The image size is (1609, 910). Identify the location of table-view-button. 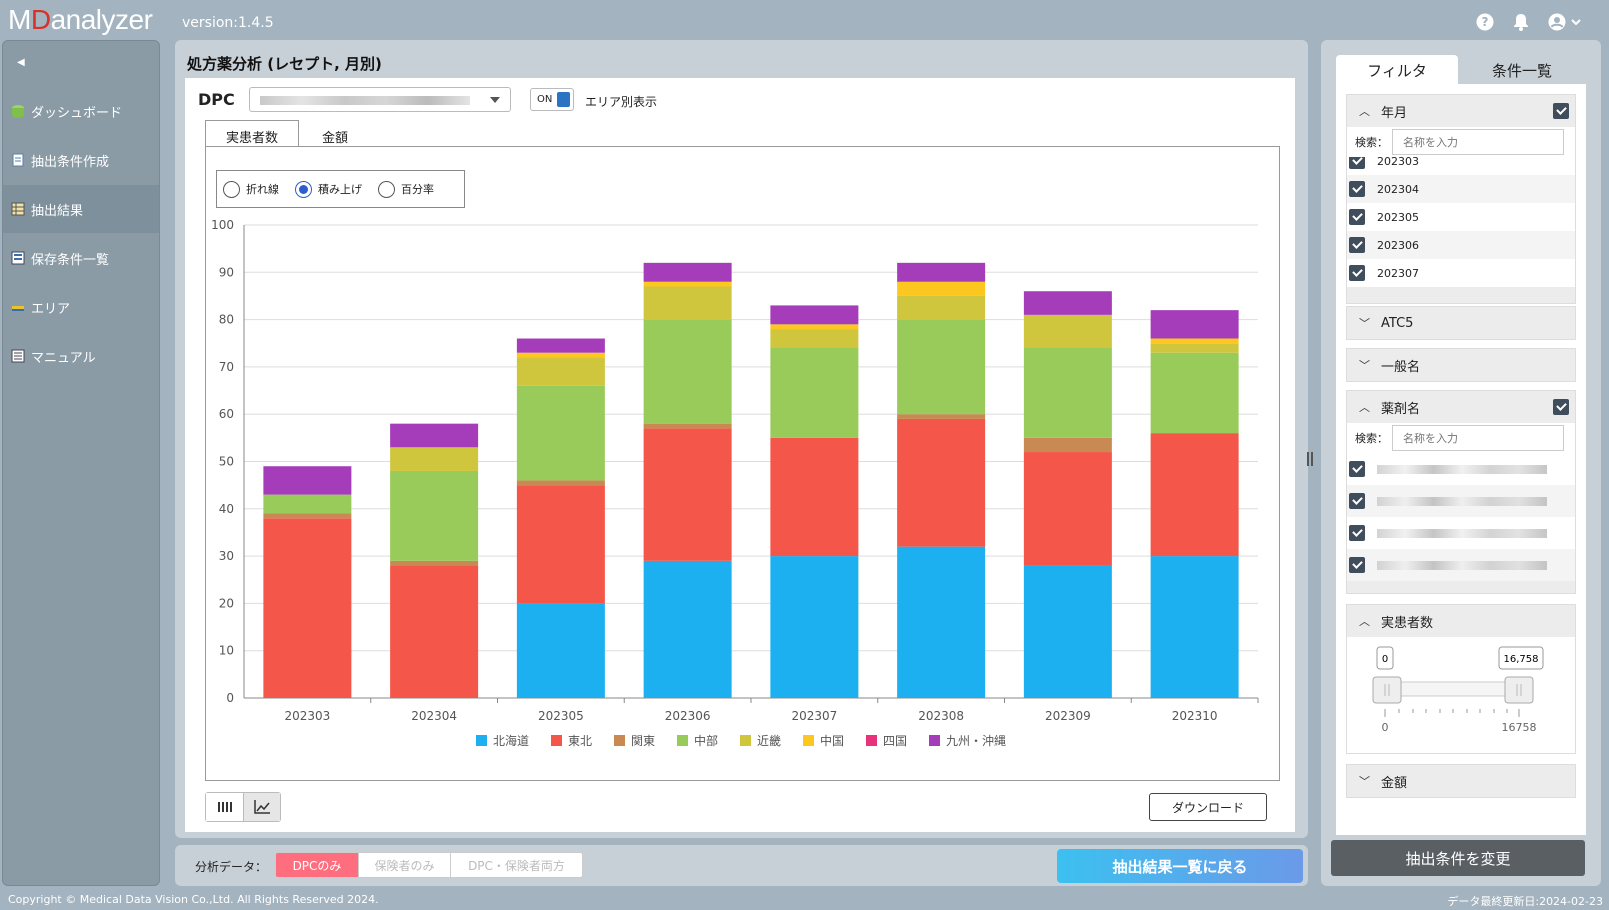
(224, 807).